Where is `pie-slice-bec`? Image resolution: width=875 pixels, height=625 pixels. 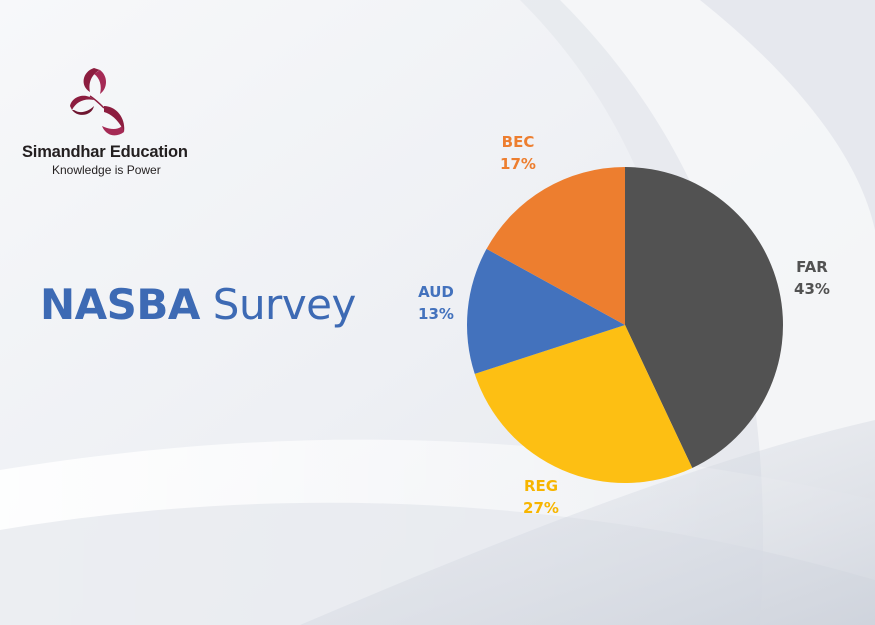
pie-slice-bec is located at coordinates (555, 246).